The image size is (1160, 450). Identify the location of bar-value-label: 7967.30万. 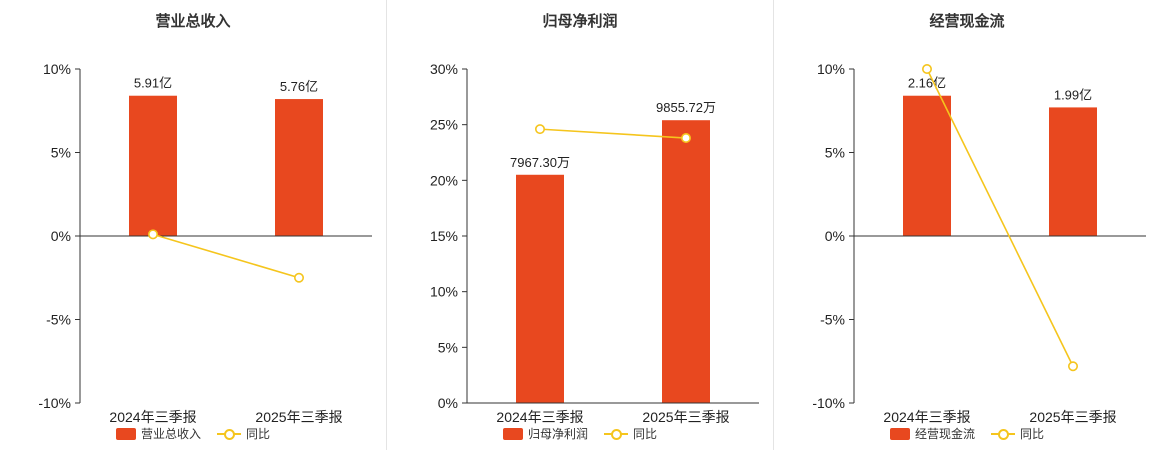
(540, 162).